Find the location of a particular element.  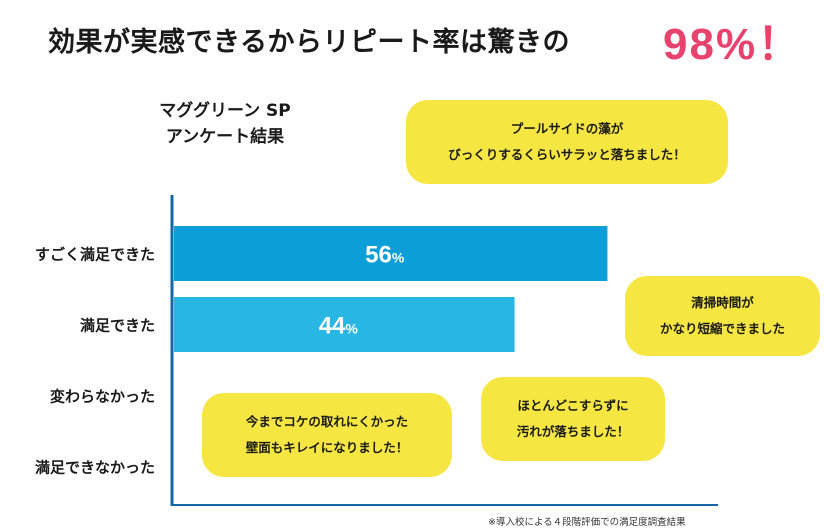

bar-value-label-1: 56% is located at coordinates (385, 255).